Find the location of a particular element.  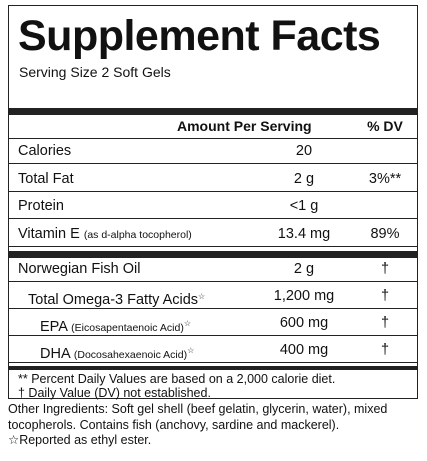

table-row: Norwegian Fish Oil 2 g † is located at coordinates (213, 270).